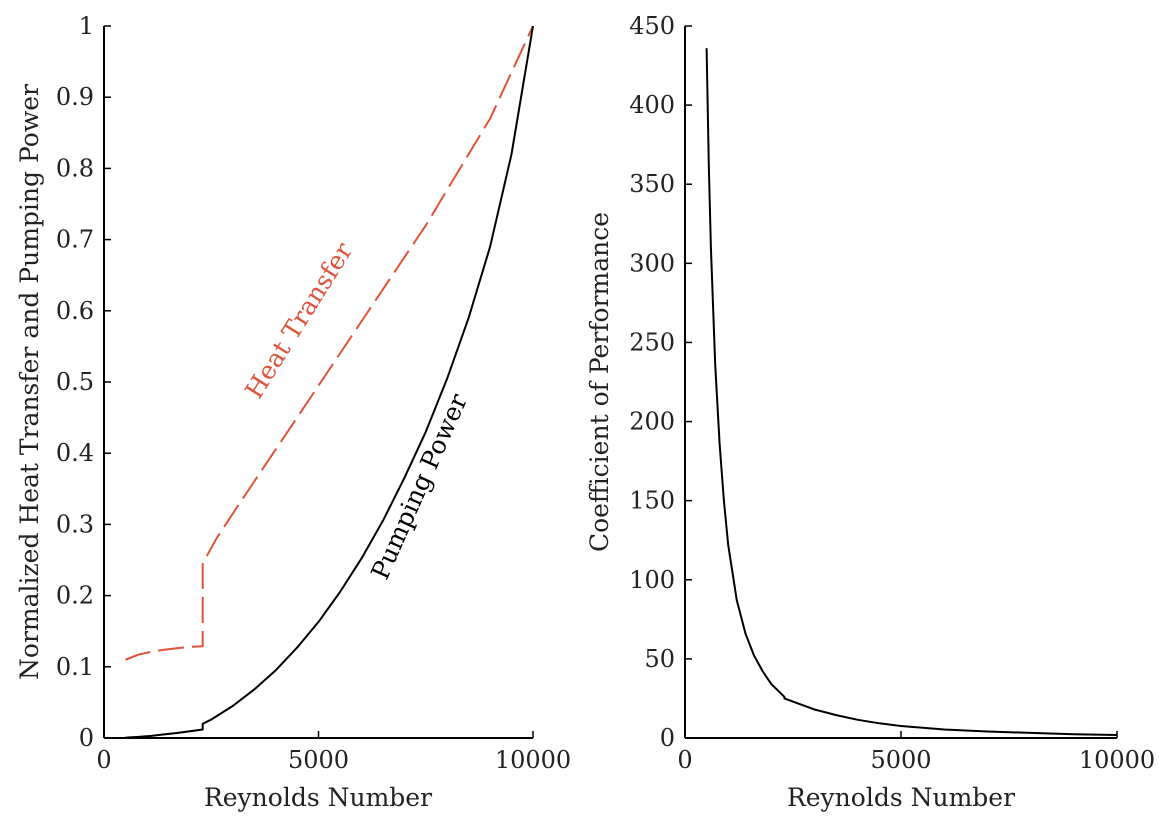 The height and width of the screenshot is (816, 1159). What do you see at coordinates (75, 667) in the screenshot?
I see `y-tick-label: 0.1` at bounding box center [75, 667].